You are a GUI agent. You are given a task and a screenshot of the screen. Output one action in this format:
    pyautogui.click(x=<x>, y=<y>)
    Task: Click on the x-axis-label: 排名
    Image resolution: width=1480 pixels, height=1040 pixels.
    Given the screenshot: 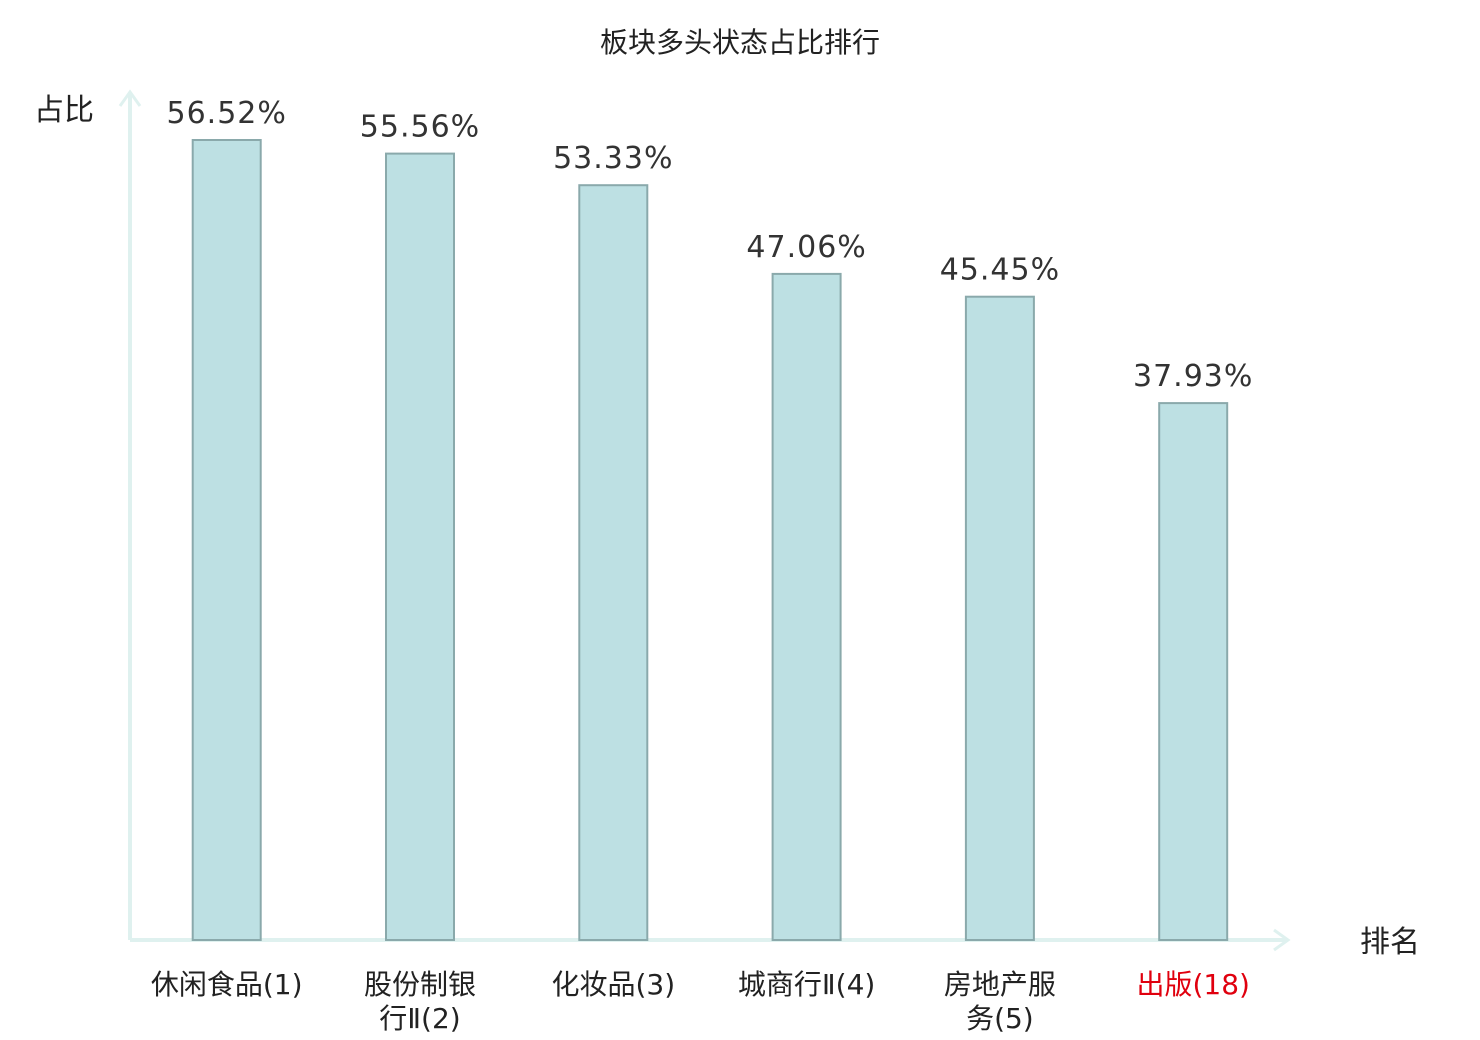 What is the action you would take?
    pyautogui.click(x=1390, y=942)
    